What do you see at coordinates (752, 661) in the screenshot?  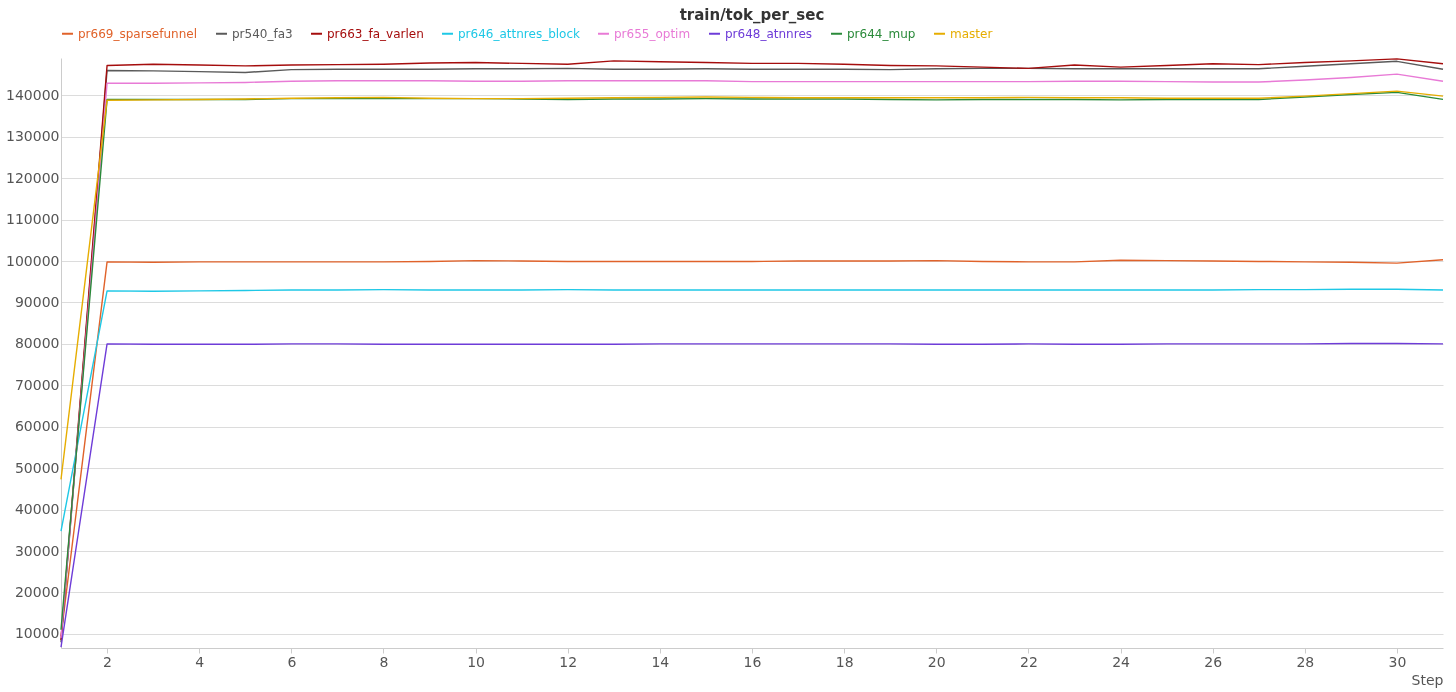 I see `x-tick-label: 16` at bounding box center [752, 661].